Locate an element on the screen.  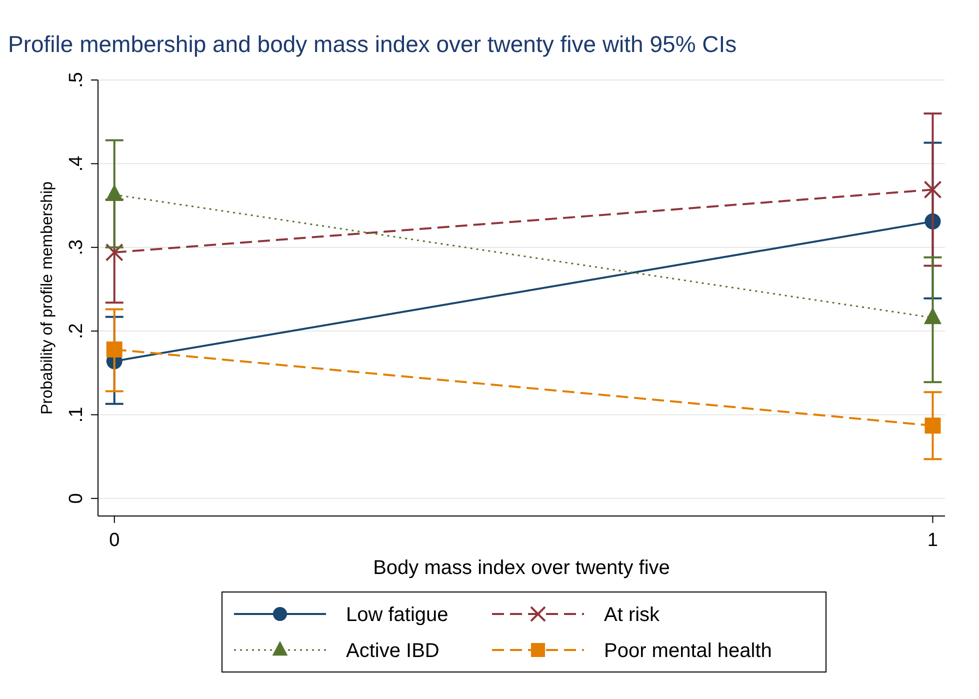
legend-label: Active IBD is located at coordinates (393, 651).